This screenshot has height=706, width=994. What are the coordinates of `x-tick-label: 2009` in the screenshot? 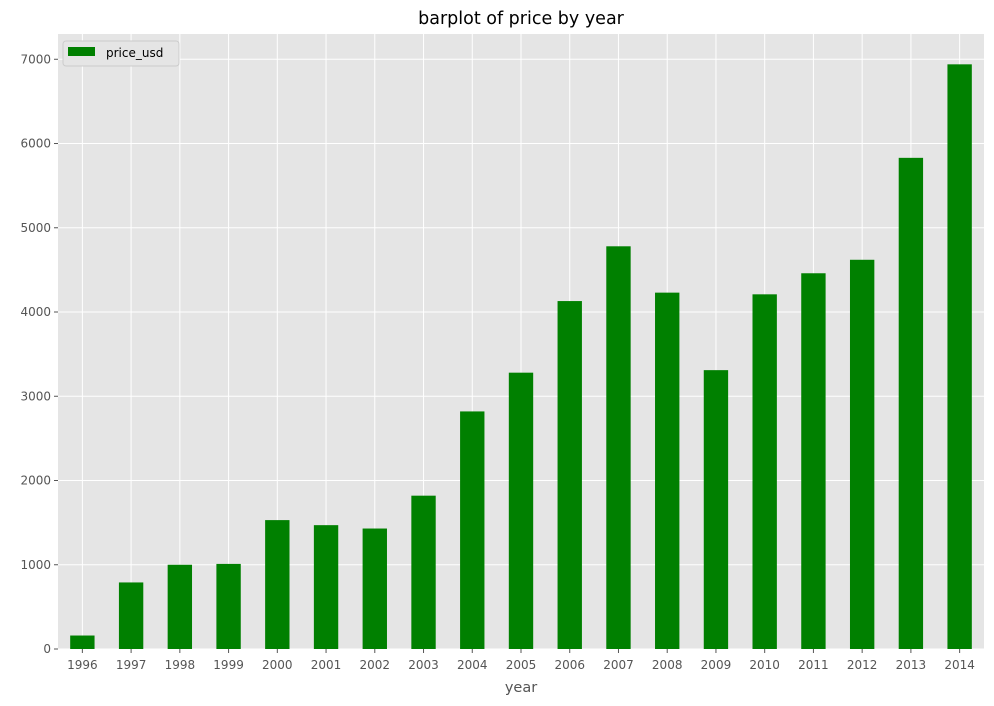 It's located at (716, 665).